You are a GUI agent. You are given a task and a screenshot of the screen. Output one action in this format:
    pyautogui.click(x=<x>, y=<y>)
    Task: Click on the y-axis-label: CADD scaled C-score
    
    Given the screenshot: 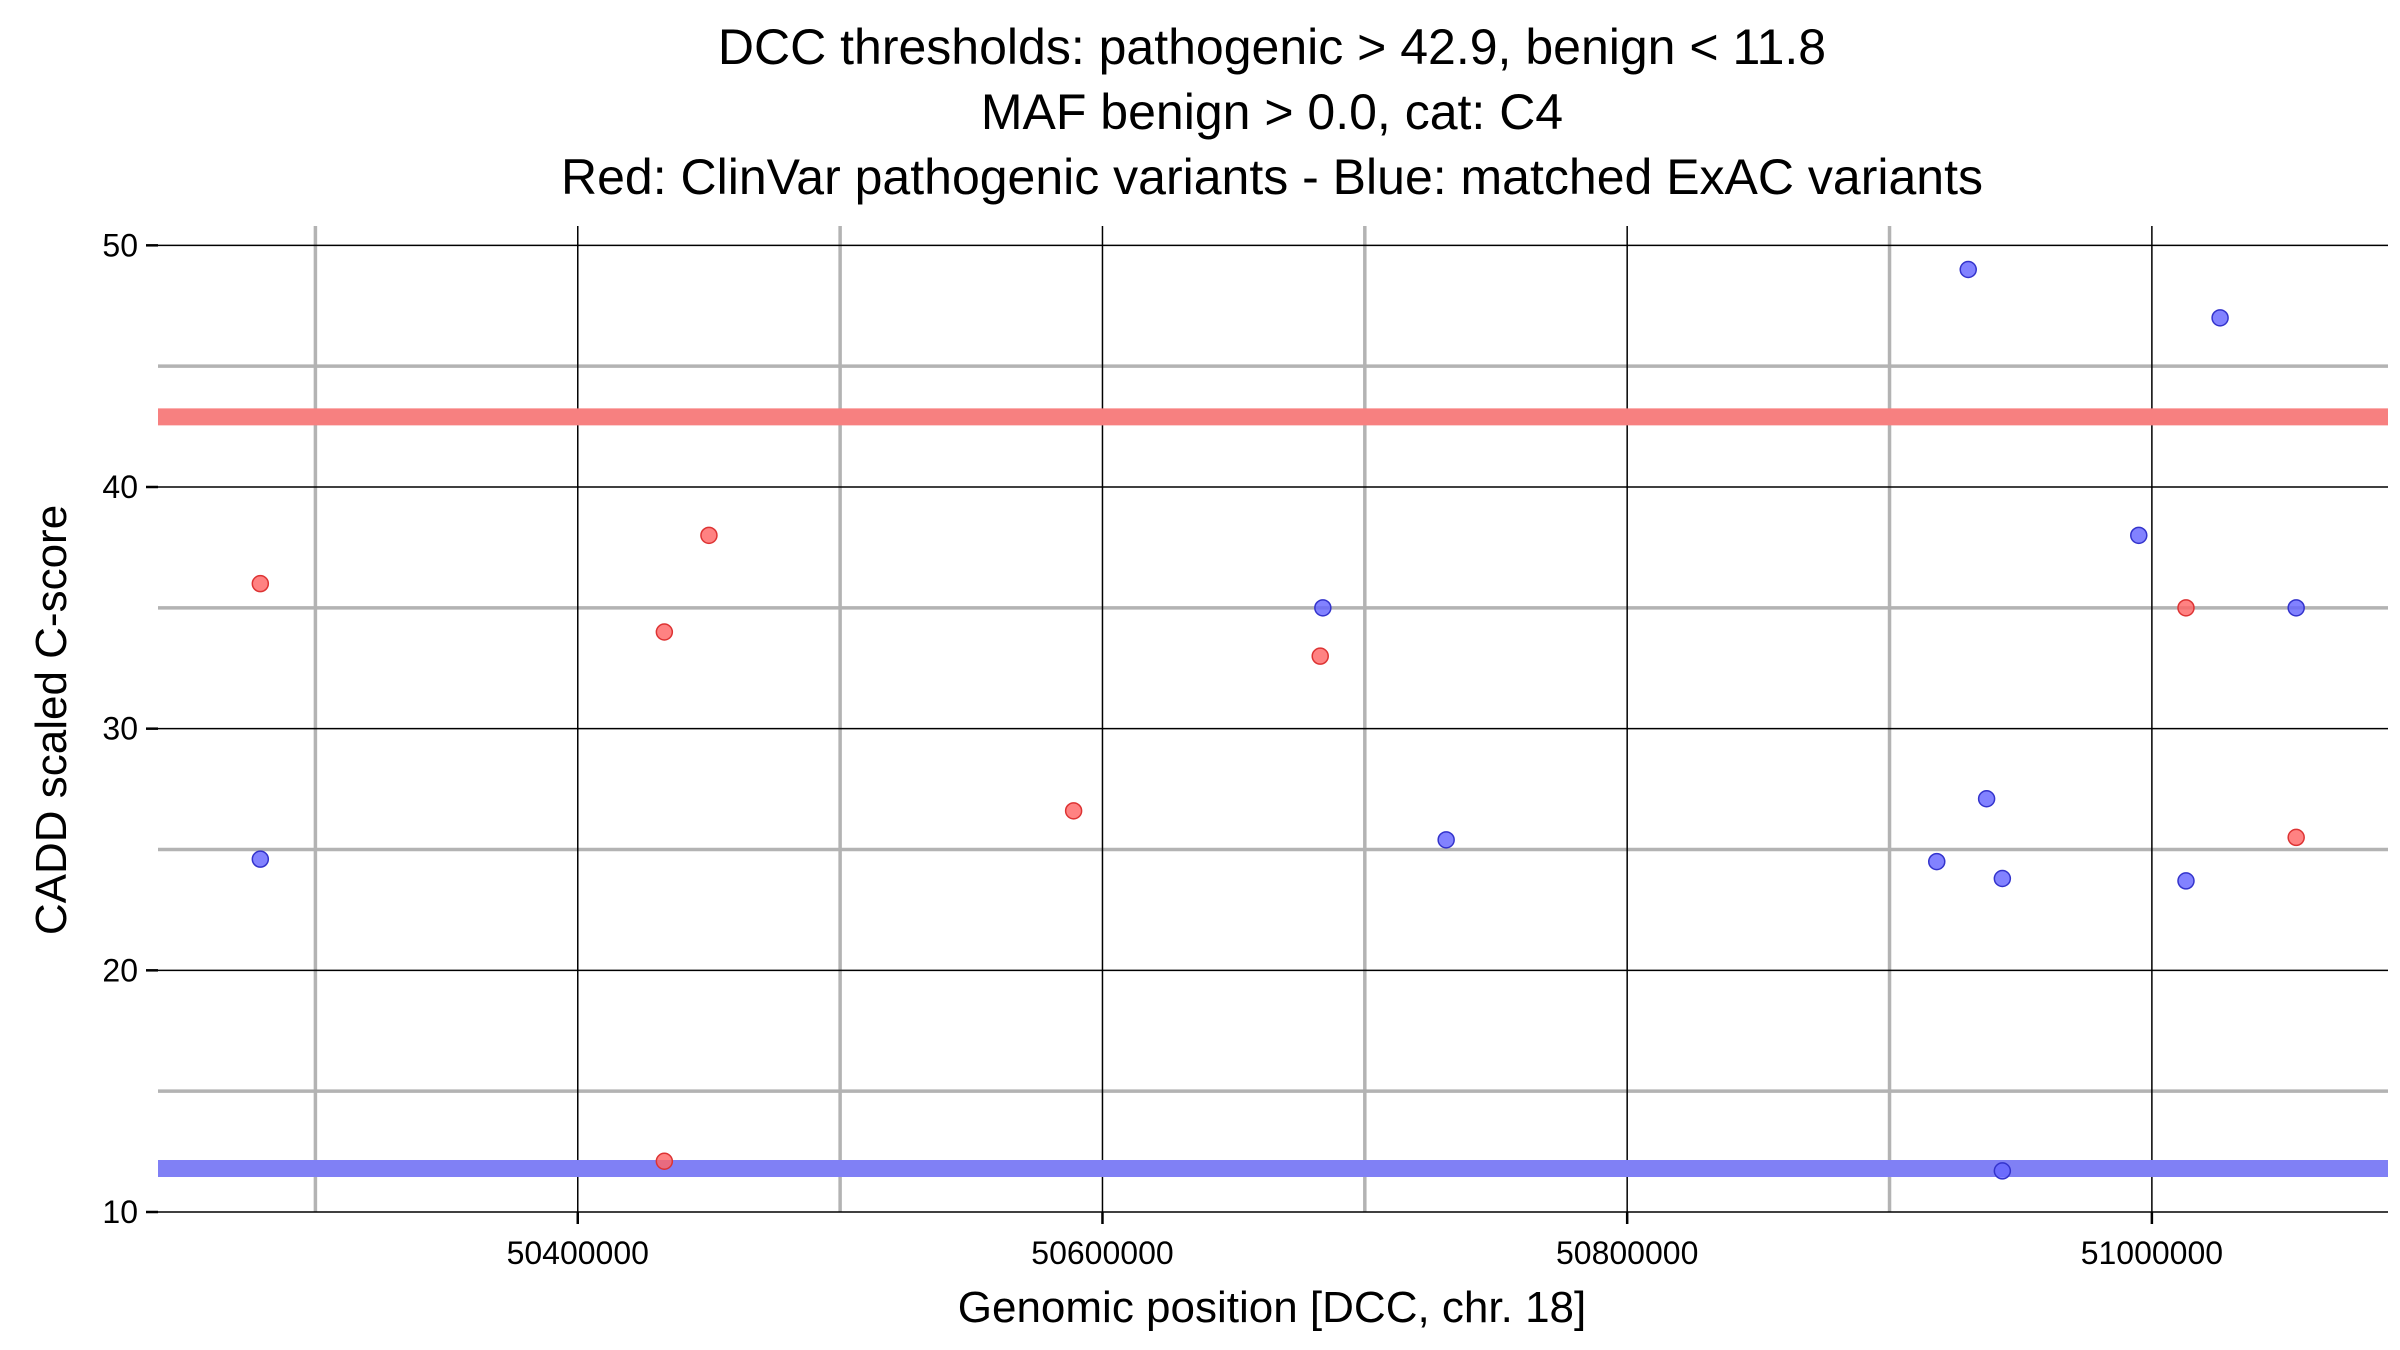 What is the action you would take?
    pyautogui.click(x=51, y=720)
    